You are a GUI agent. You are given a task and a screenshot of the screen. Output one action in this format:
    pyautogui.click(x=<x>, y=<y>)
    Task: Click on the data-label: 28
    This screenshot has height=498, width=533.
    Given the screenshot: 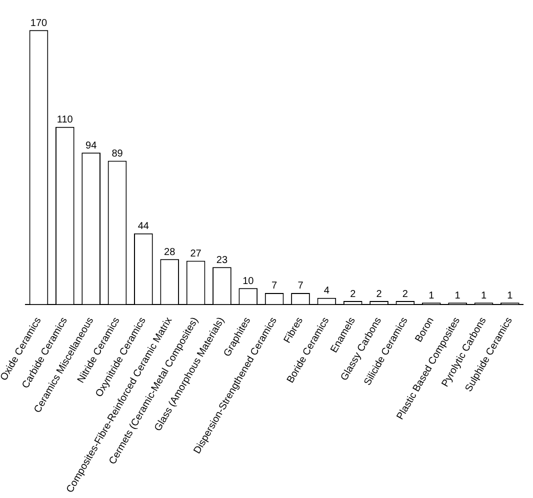 What is the action you would take?
    pyautogui.click(x=170, y=252)
    